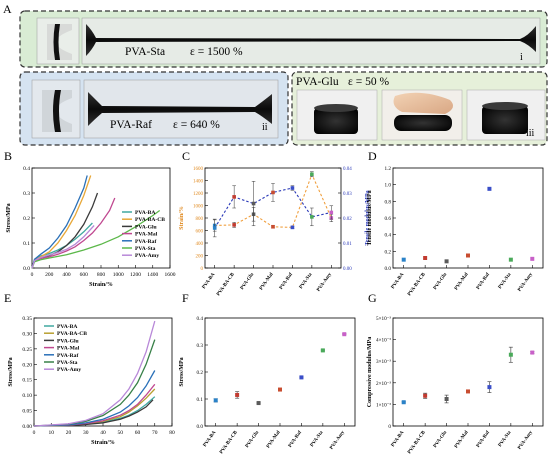 This screenshot has height=454, width=550. I want to click on chart-d-ytick-label: 1.2, so click(388, 169).